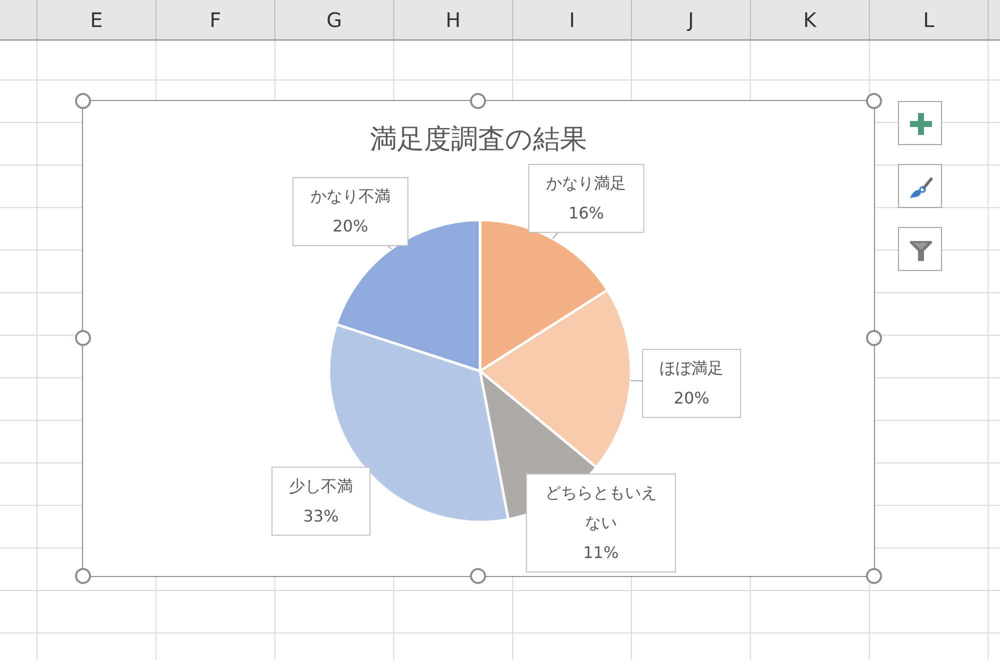 The width and height of the screenshot is (1000, 660). Describe the element at coordinates (601, 552) in the screenshot. I see `data-label: 11%` at that location.